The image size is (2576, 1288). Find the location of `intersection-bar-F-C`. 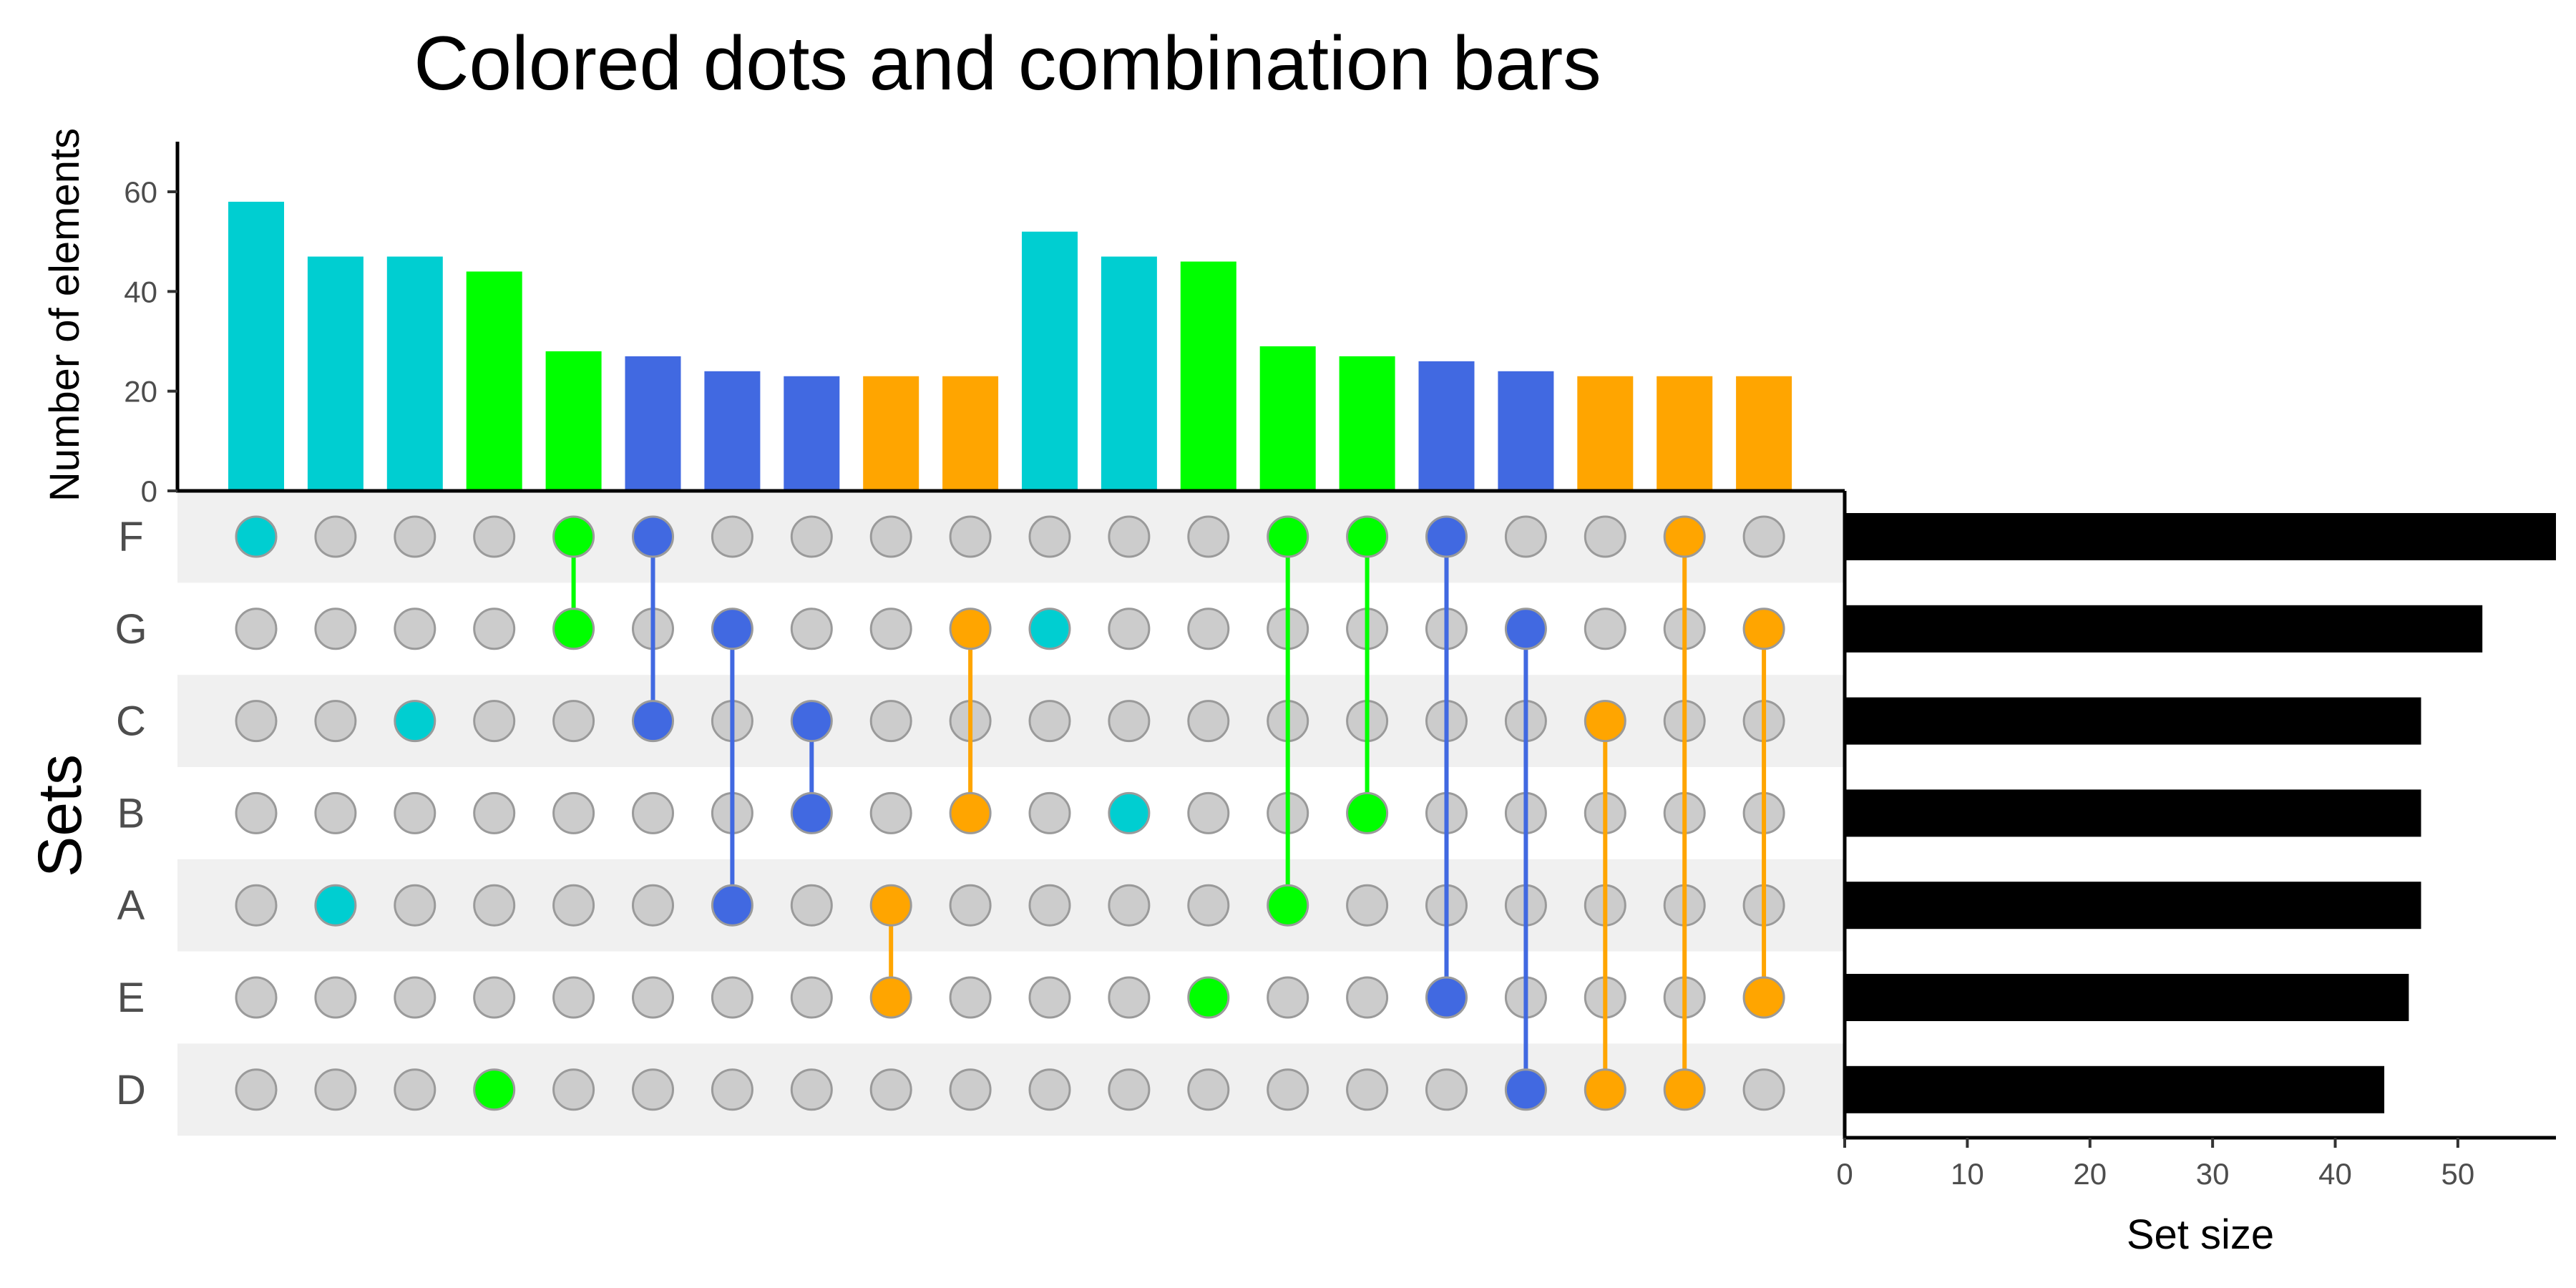

intersection-bar-F-C is located at coordinates (653, 423).